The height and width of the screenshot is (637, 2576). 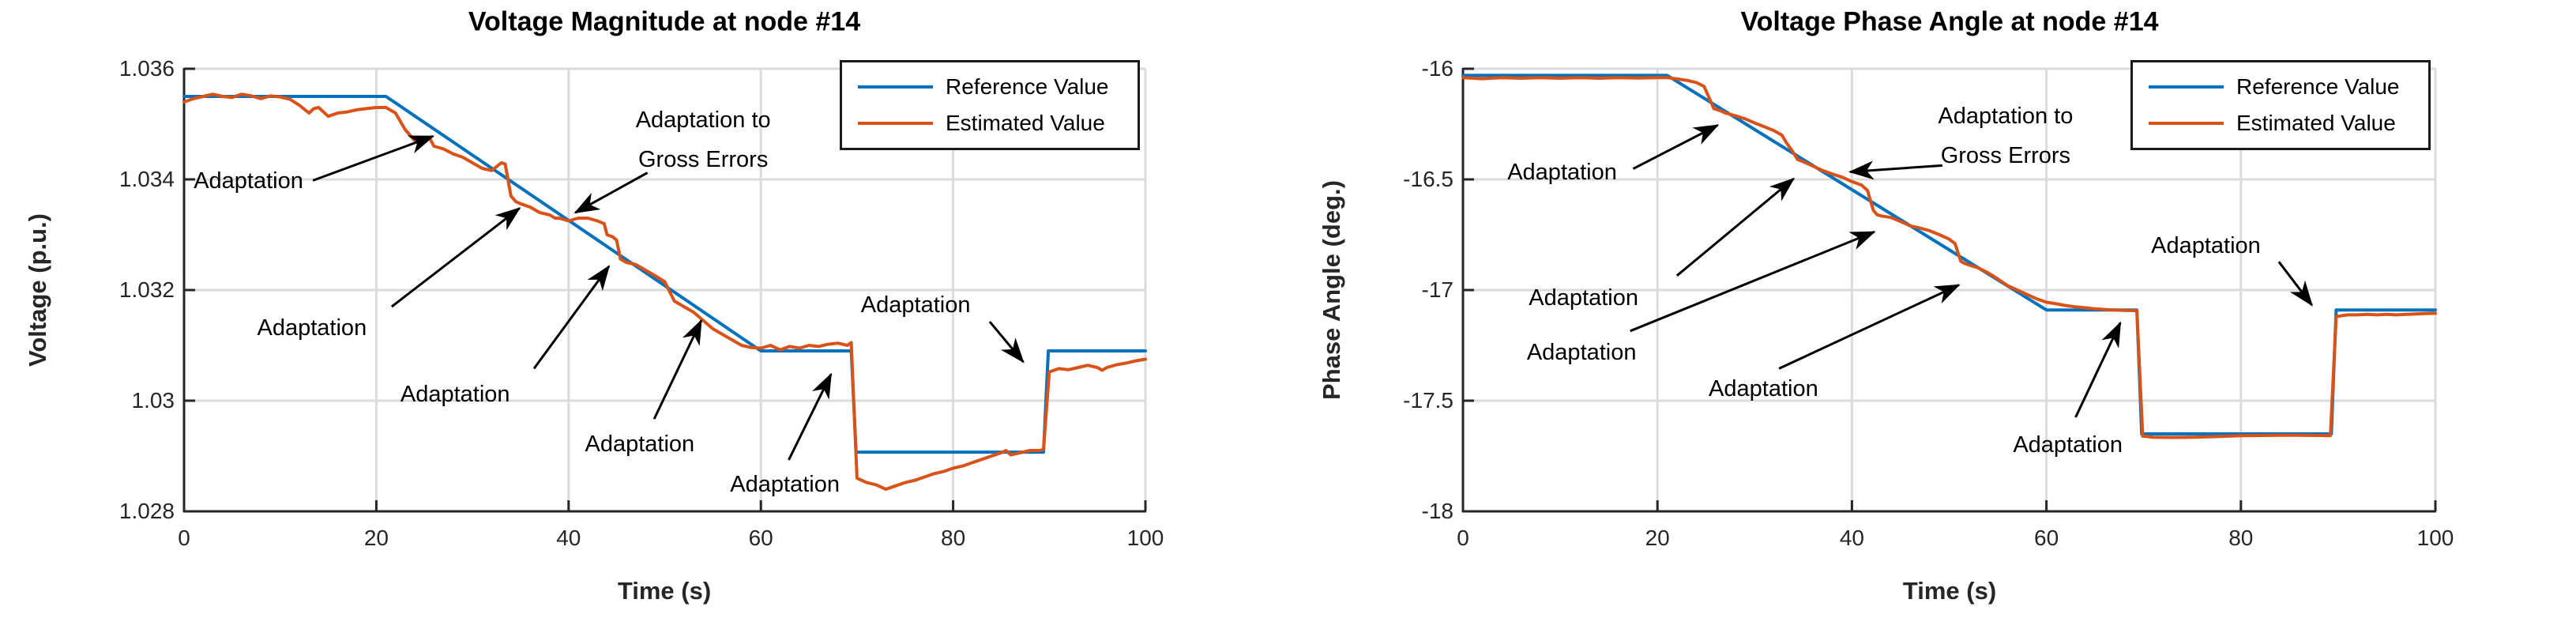 What do you see at coordinates (153, 400) in the screenshot?
I see `y-tick-label: 1.03` at bounding box center [153, 400].